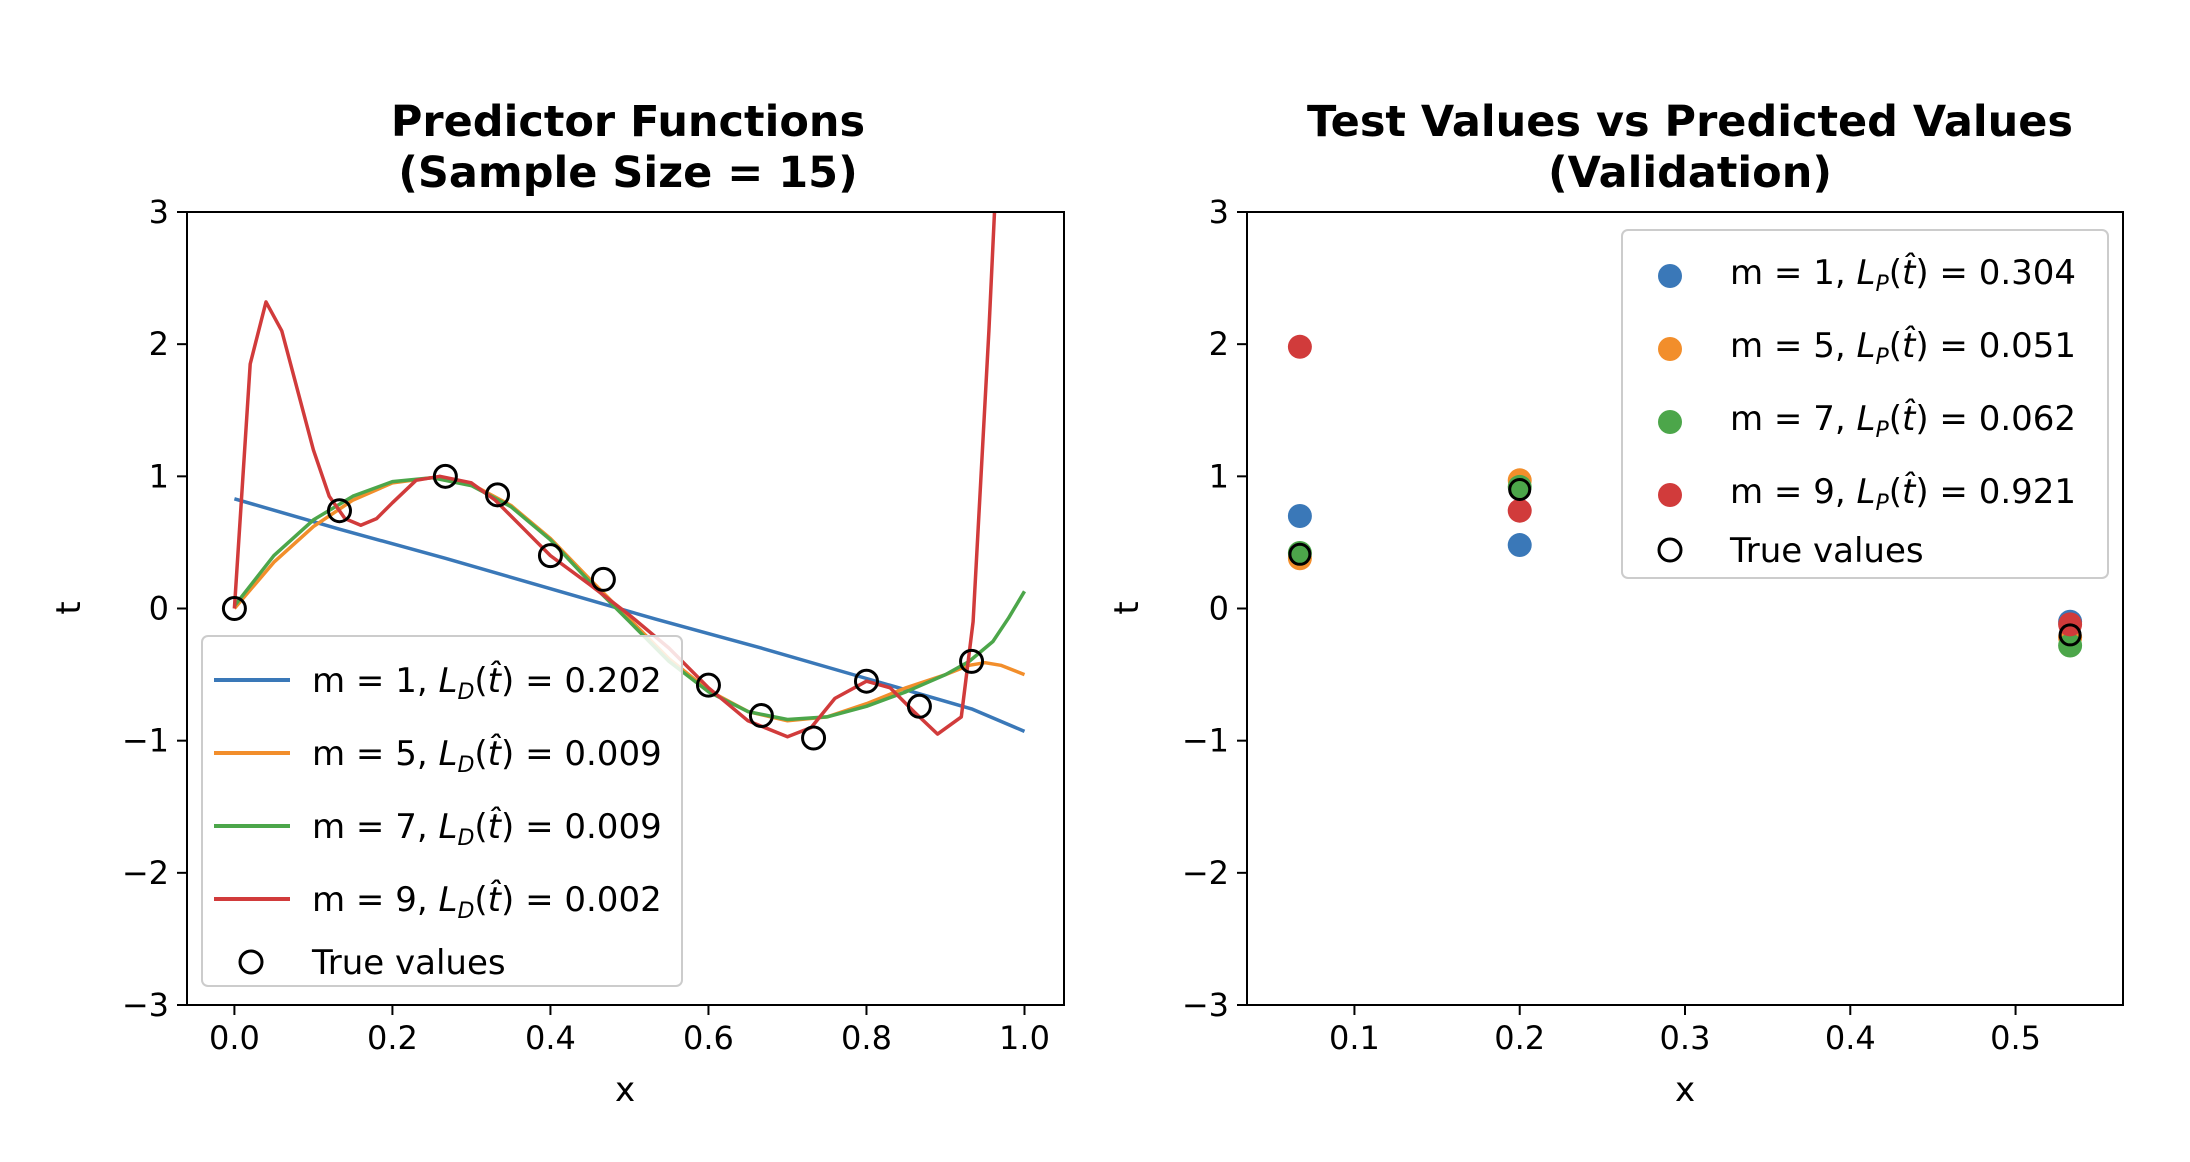 The height and width of the screenshot is (1162, 2190). I want to click on right-y-axis-label: t, so click(1127, 607).